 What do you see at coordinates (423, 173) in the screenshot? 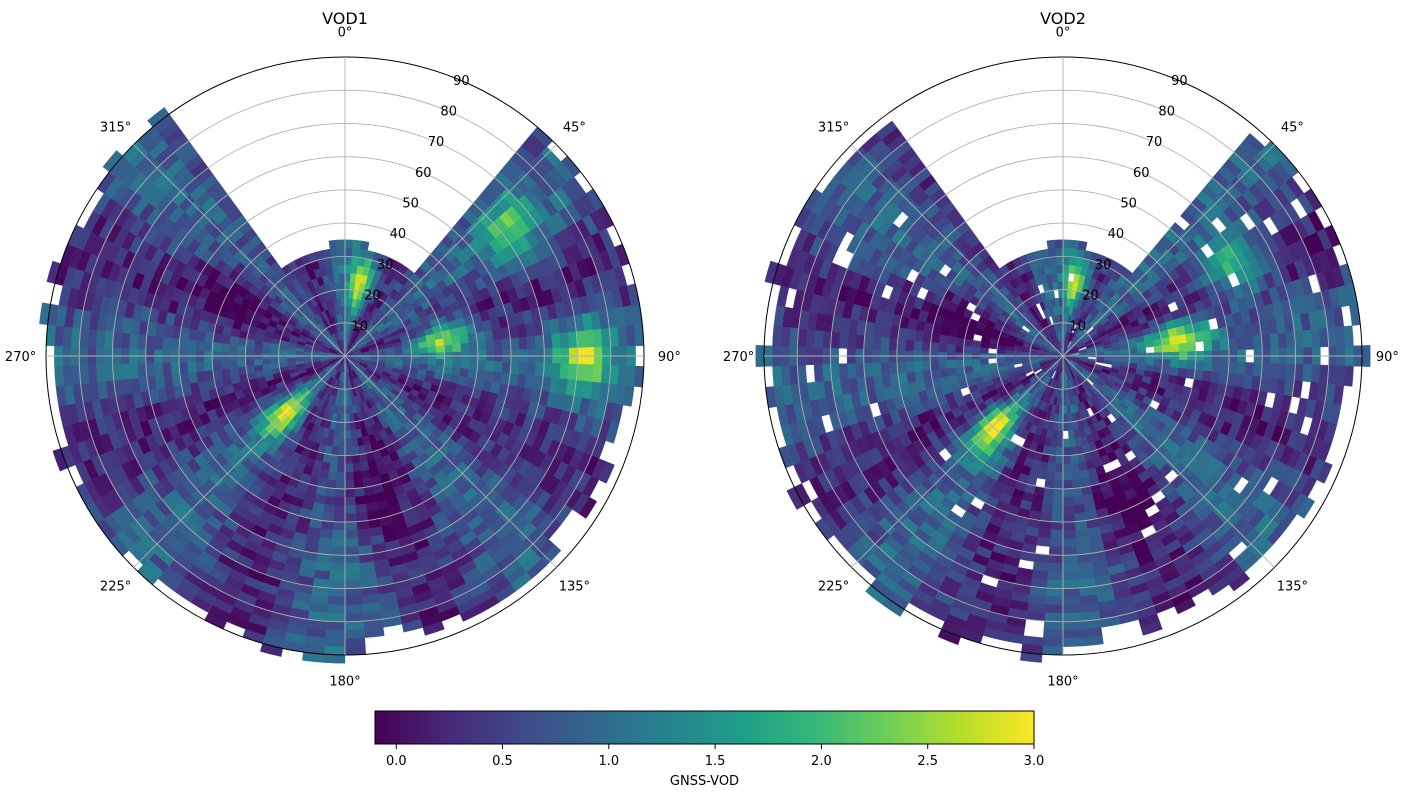
I see `radial-tick-label: 60` at bounding box center [423, 173].